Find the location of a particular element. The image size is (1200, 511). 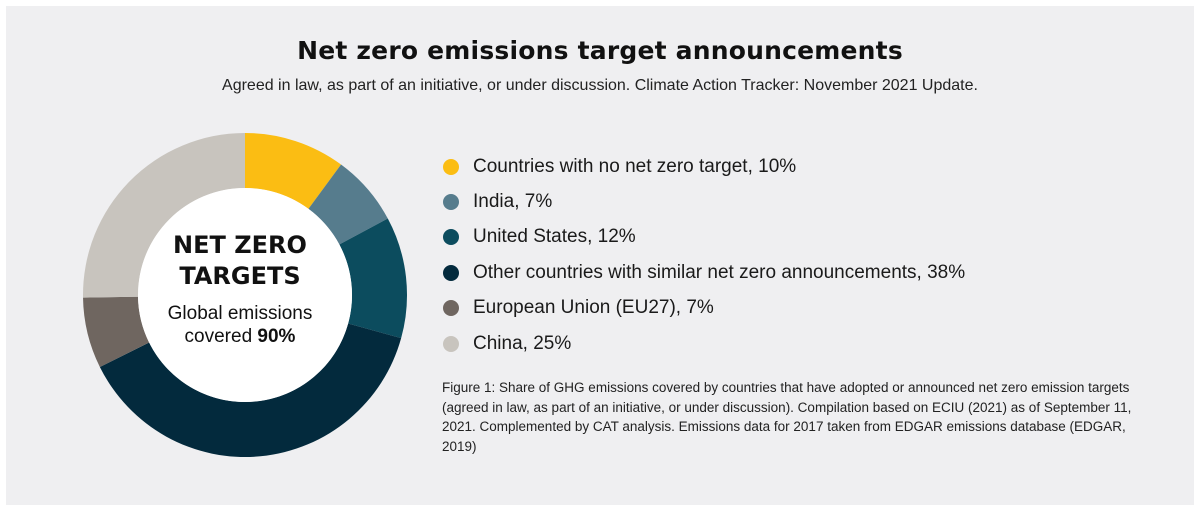

legend-label: China, 25% is located at coordinates (522, 343).